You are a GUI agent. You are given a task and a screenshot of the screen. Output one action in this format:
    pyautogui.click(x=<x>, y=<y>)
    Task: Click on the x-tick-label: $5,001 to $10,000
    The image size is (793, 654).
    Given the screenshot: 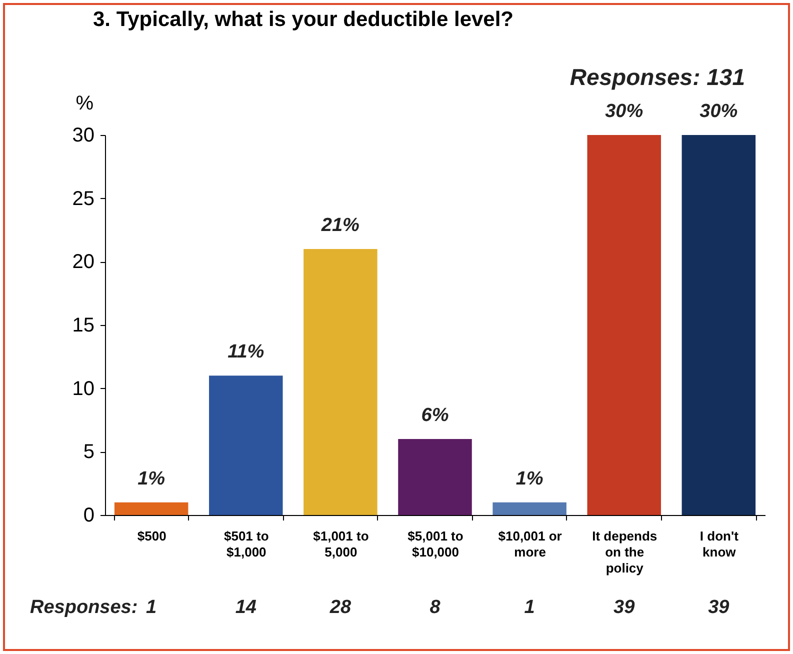 What is the action you would take?
    pyautogui.click(x=436, y=544)
    